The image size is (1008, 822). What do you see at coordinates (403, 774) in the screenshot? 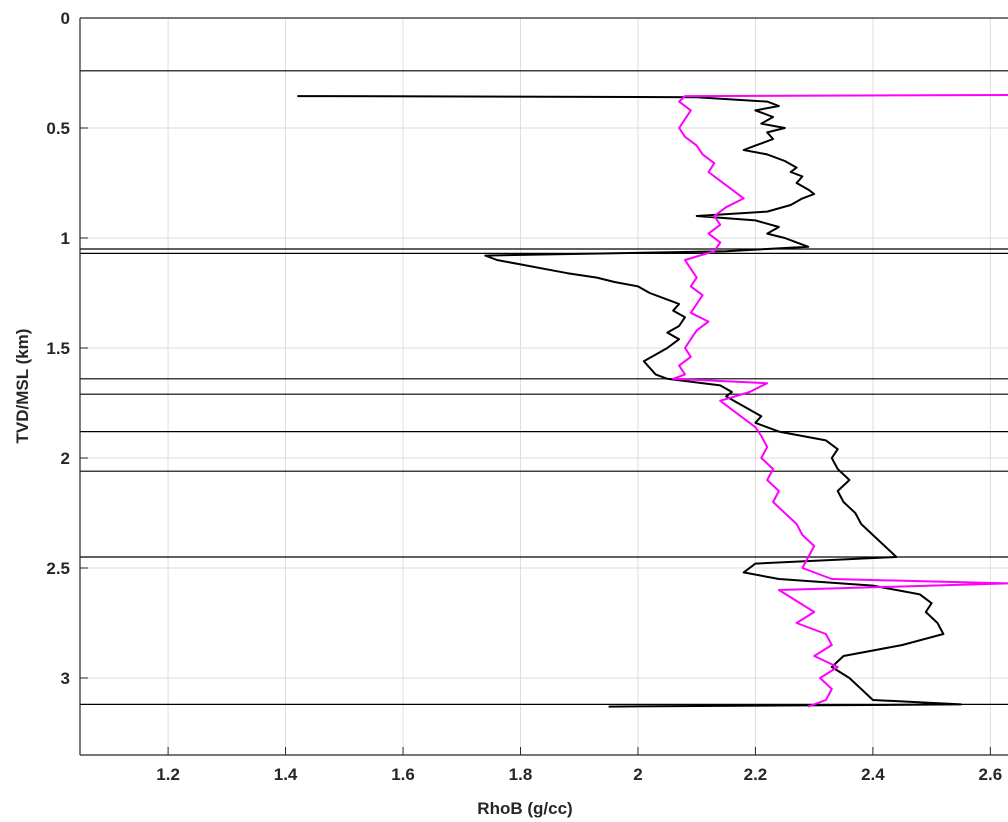
I see `x-tick-label: 1.6` at bounding box center [403, 774].